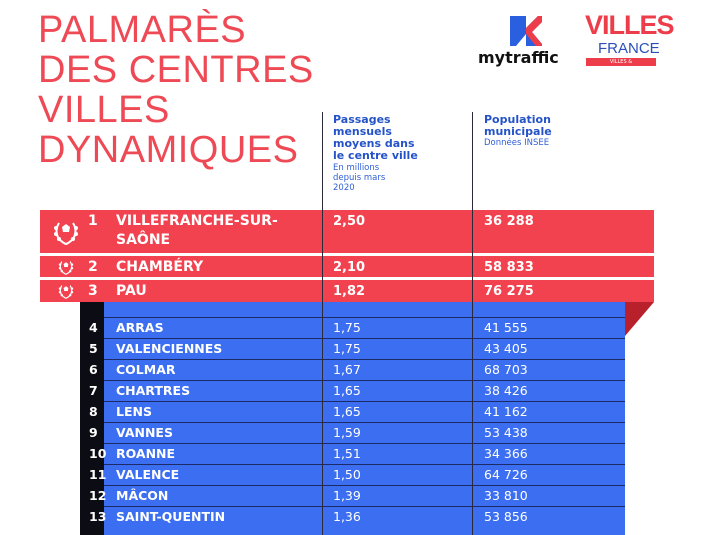 This screenshot has height=535, width=704. Describe the element at coordinates (639, 319) in the screenshot. I see `fold` at that location.